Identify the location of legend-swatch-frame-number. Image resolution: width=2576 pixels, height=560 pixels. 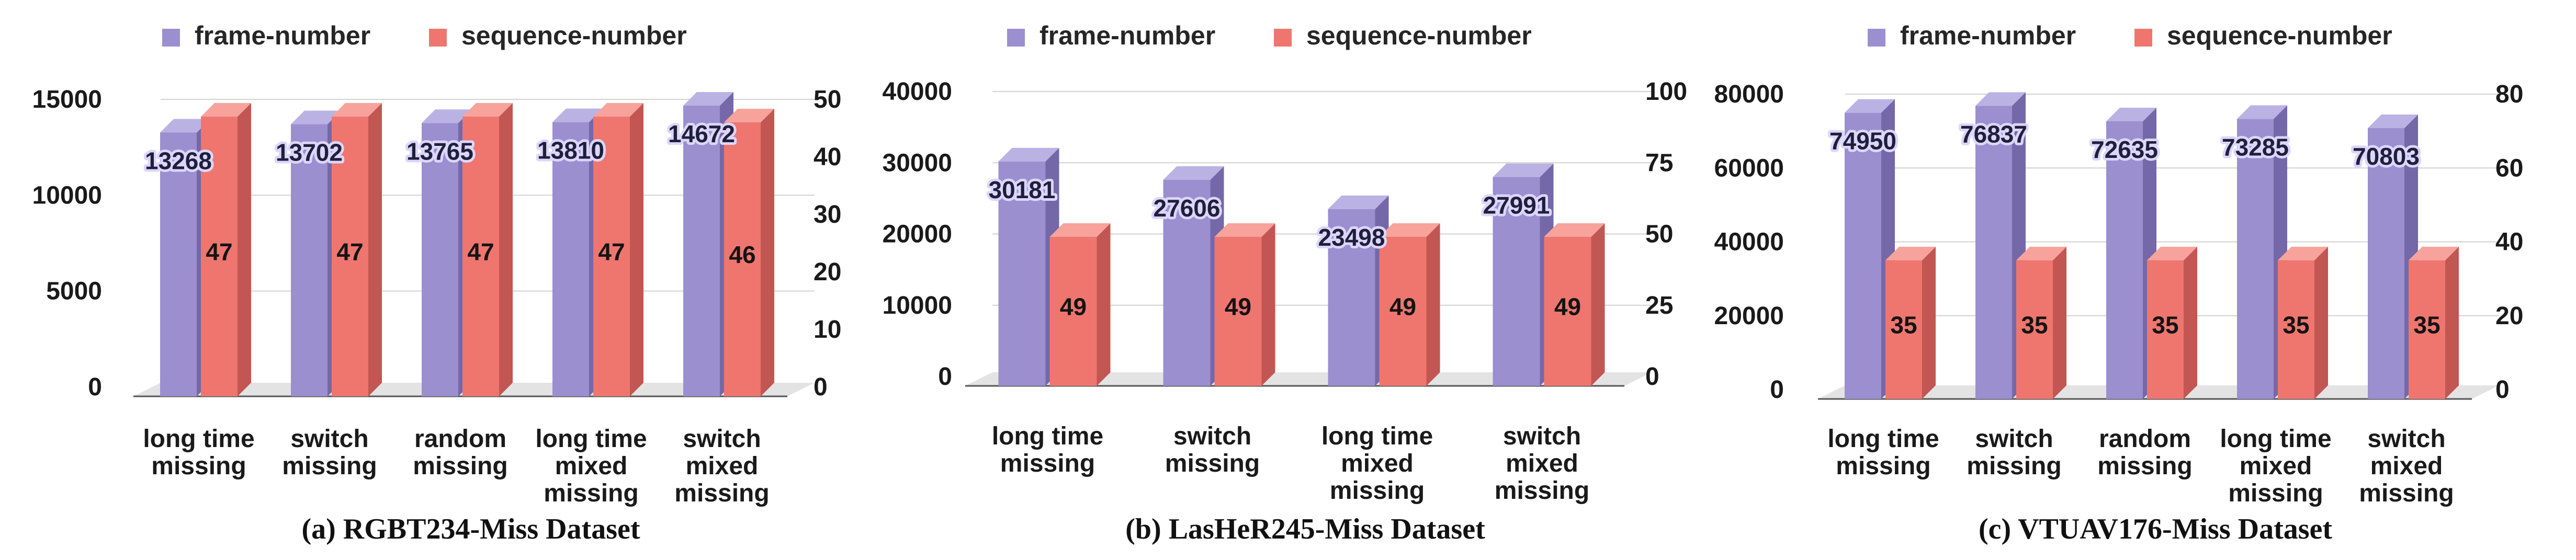
(171, 38).